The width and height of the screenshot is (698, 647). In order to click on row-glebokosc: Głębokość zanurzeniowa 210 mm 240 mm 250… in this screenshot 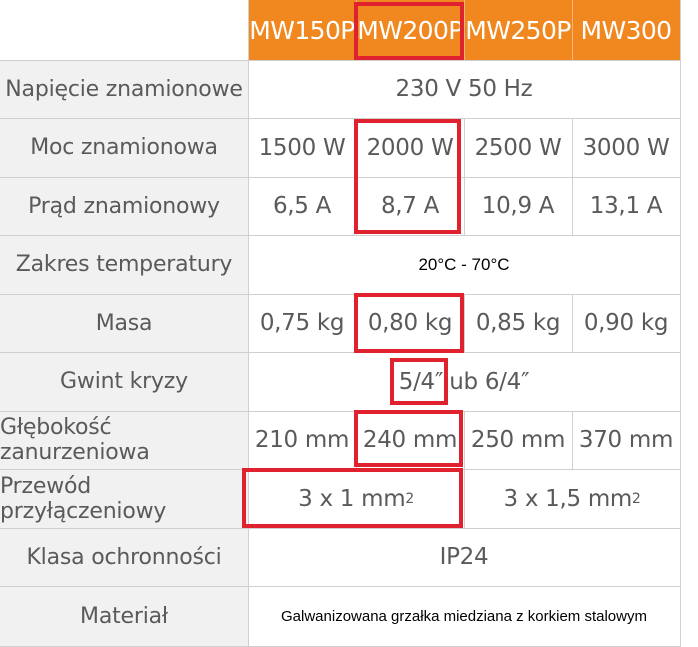, I will do `click(340, 440)`.